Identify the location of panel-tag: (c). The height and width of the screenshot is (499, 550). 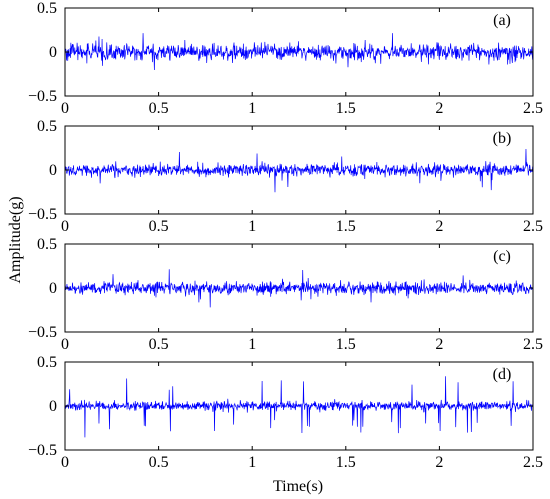
(502, 256).